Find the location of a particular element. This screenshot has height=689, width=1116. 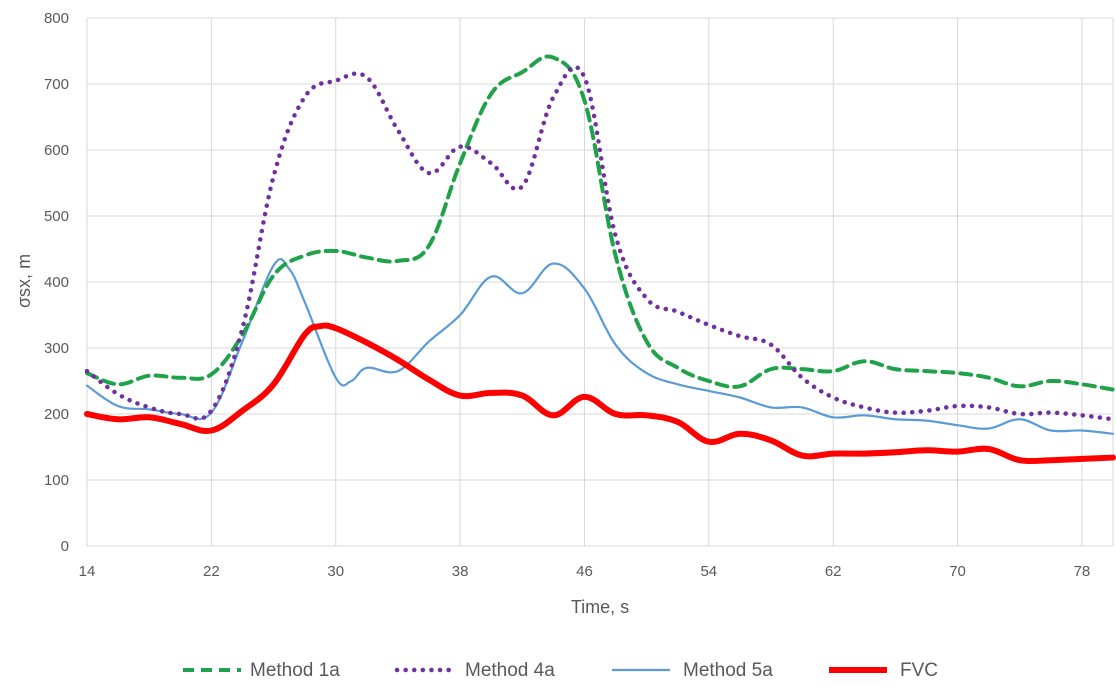

x-tick-label: 46 is located at coordinates (584, 571).